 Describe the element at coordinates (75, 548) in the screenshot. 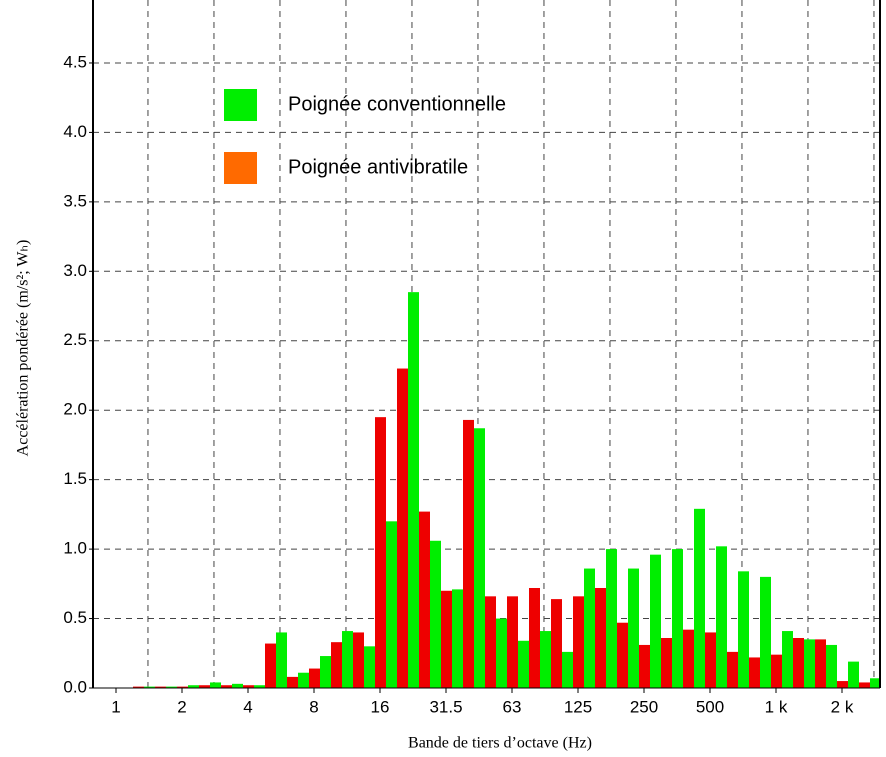

I see `y-tick-label: 1.0` at that location.